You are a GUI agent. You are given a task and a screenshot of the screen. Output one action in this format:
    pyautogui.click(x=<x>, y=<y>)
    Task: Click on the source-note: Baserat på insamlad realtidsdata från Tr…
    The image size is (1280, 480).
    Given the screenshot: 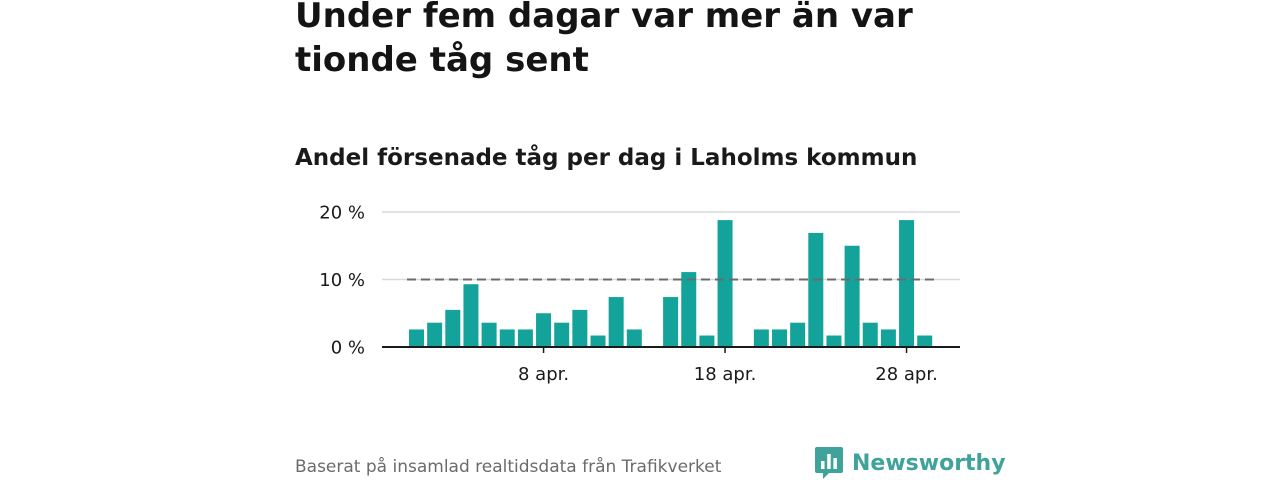 What is the action you would take?
    pyautogui.click(x=508, y=467)
    